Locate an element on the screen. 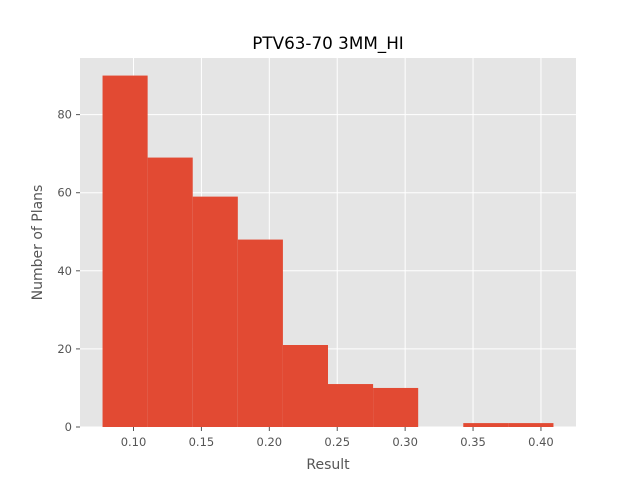 The height and width of the screenshot is (480, 640). x-tick-label: 0.10 is located at coordinates (134, 442).